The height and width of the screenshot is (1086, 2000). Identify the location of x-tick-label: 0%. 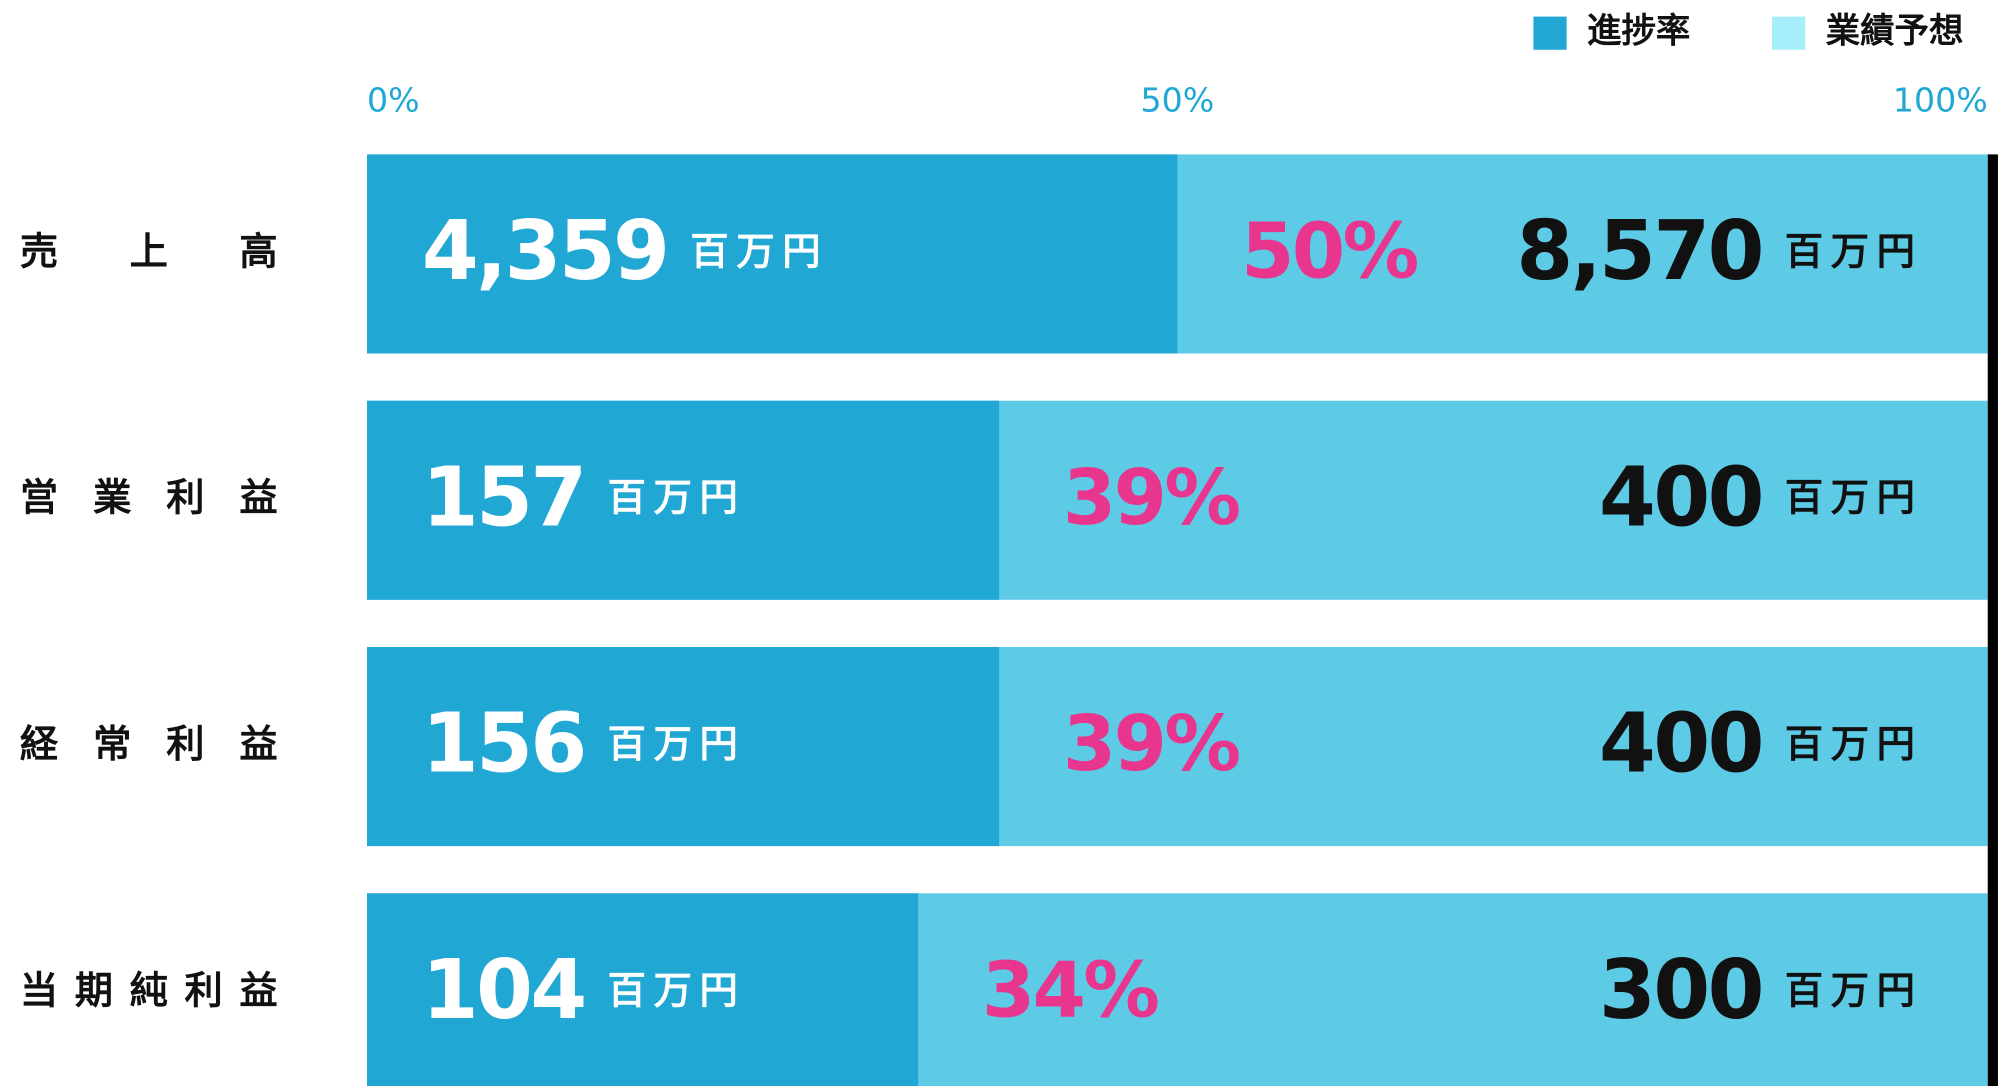
(393, 100).